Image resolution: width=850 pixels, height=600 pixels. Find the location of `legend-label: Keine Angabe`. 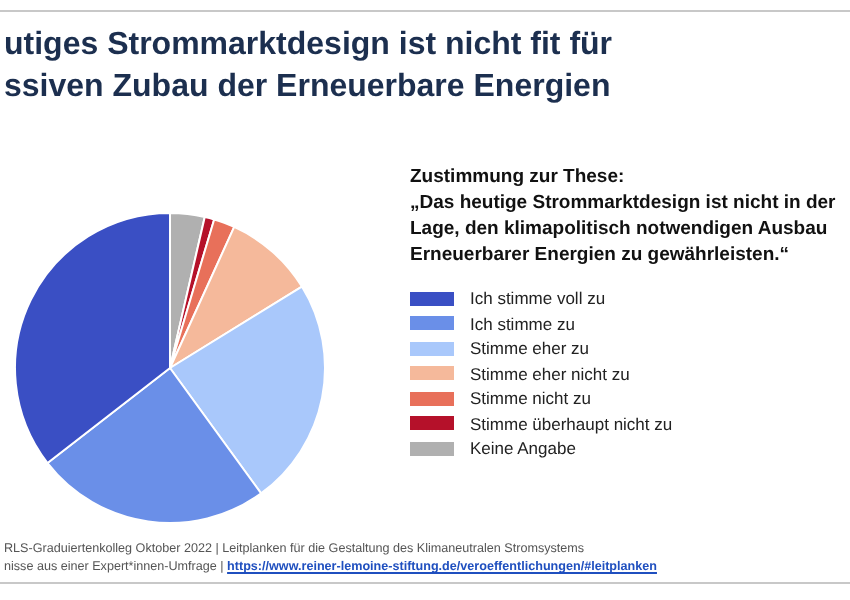

legend-label: Keine Angabe is located at coordinates (523, 448).